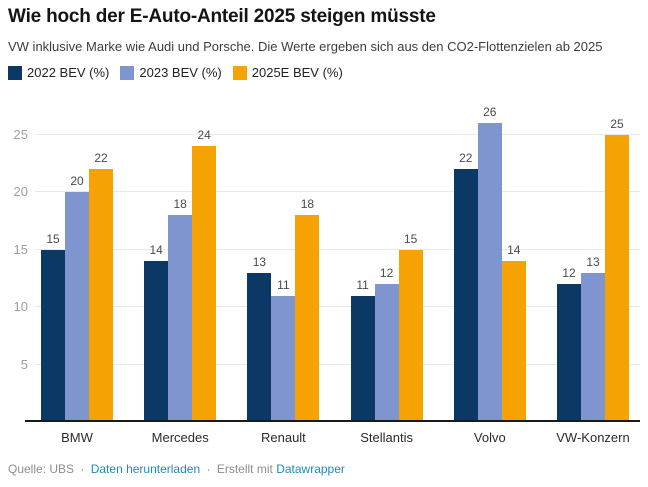 The width and height of the screenshot is (648, 487). Describe the element at coordinates (156, 341) in the screenshot. I see `bar-mercedes-2022` at that location.